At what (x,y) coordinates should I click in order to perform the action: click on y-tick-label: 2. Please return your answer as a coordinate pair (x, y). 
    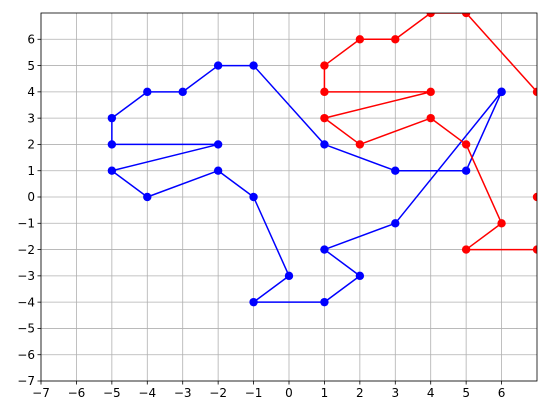
    Looking at the image, I should click on (31, 145).